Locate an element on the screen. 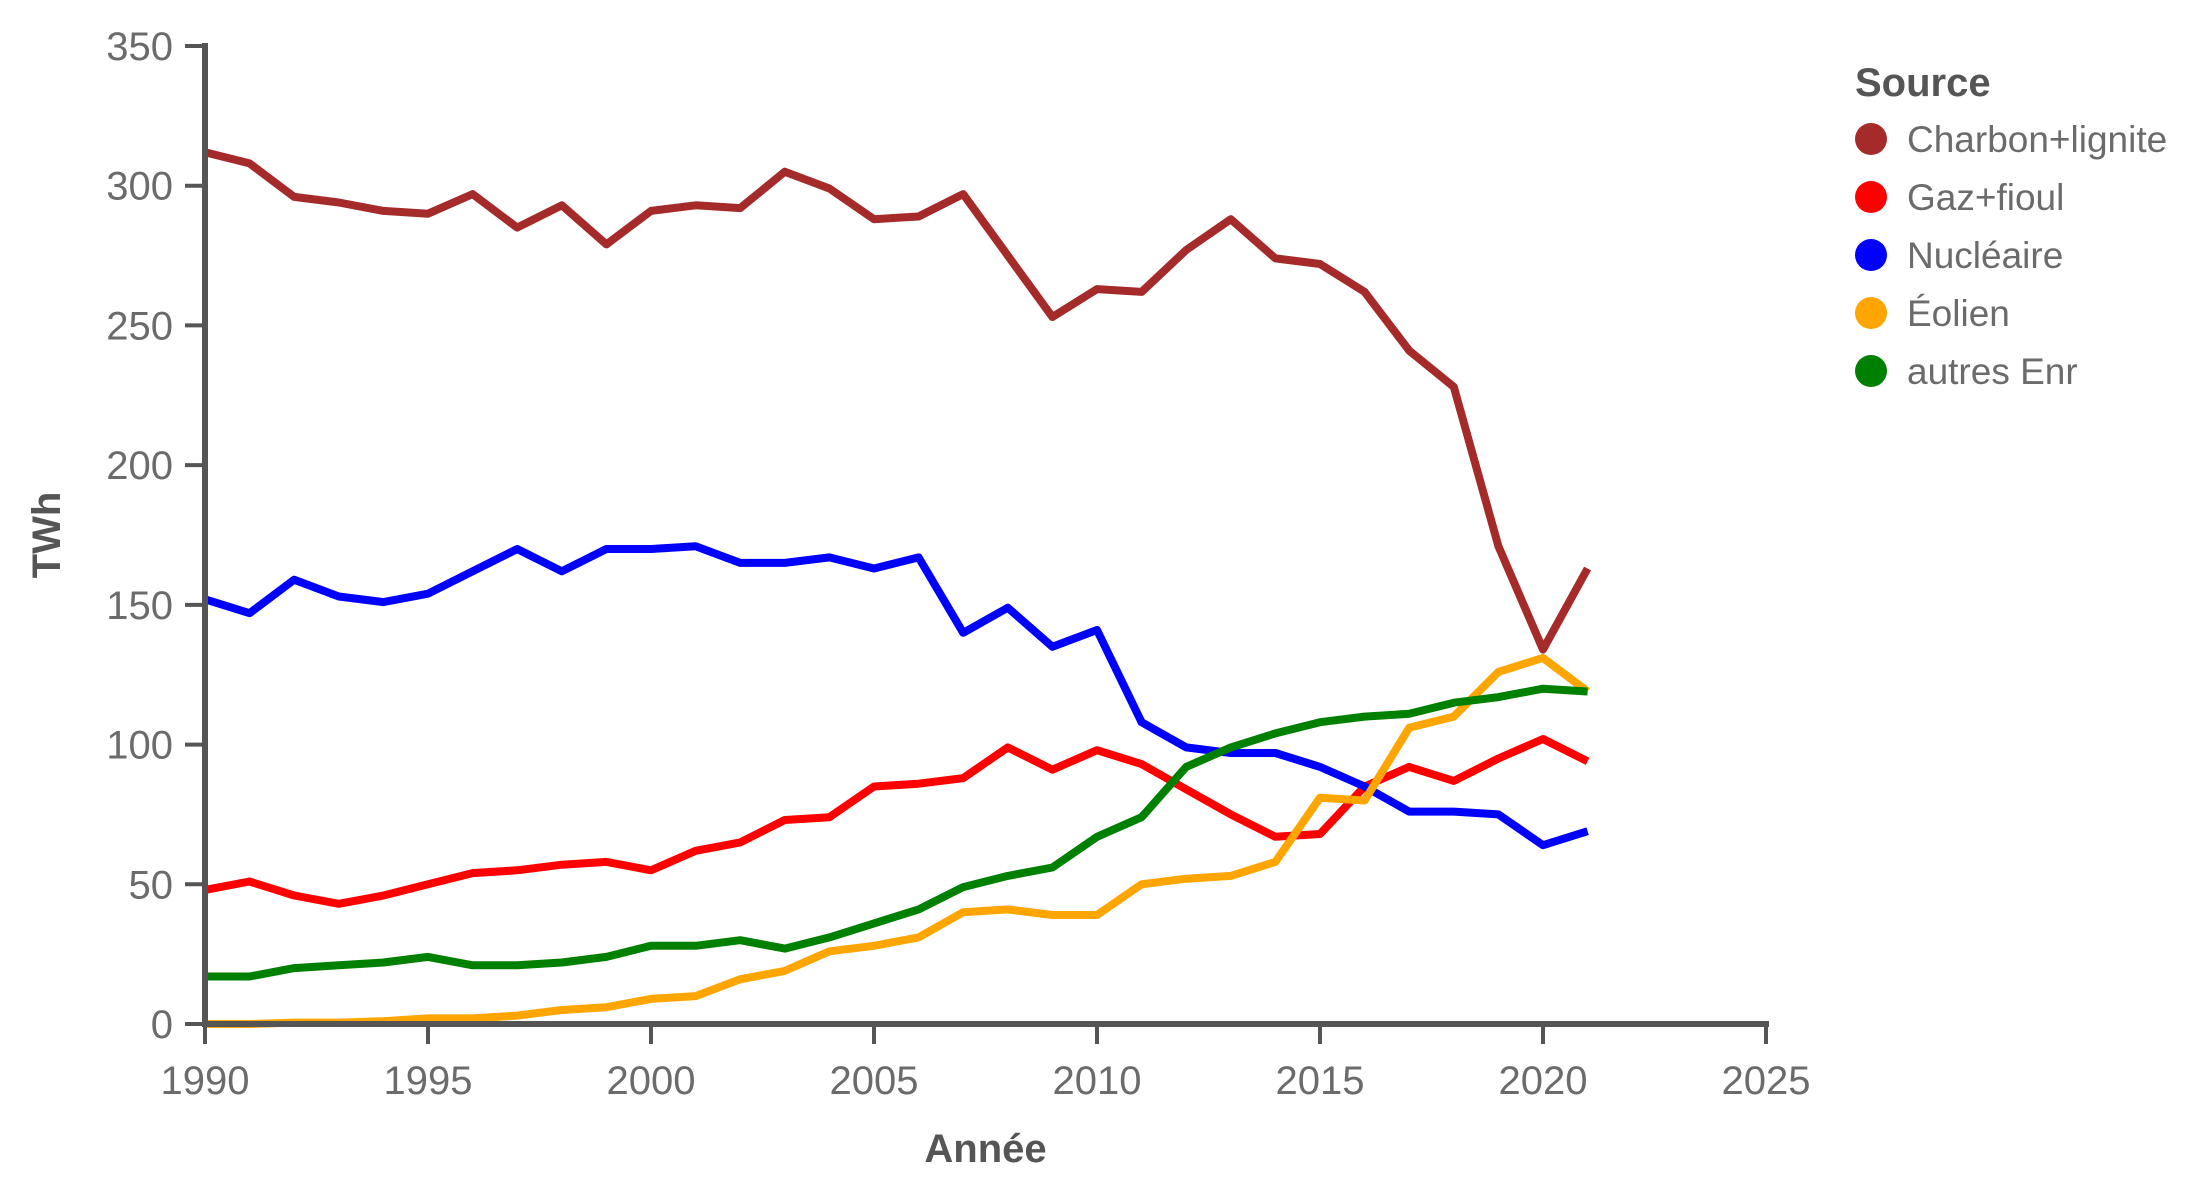 The image size is (2200, 1189). x-axis-ticks: 1990 1995 2000 2005 2010 2015 2020 2025 is located at coordinates (986, 1063).